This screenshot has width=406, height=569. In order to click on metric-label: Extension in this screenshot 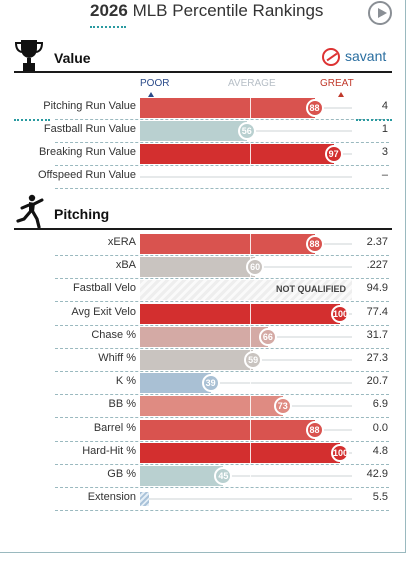, I will do `click(111, 497)`.